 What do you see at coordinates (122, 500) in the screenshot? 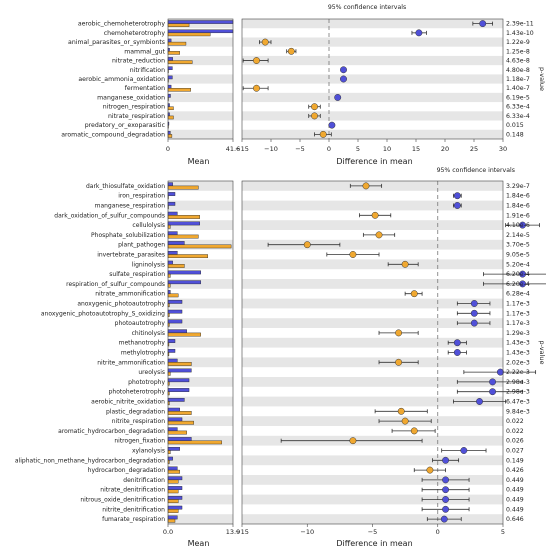
I see `function-label: nitrous_oxide_denitrification` at bounding box center [122, 500].